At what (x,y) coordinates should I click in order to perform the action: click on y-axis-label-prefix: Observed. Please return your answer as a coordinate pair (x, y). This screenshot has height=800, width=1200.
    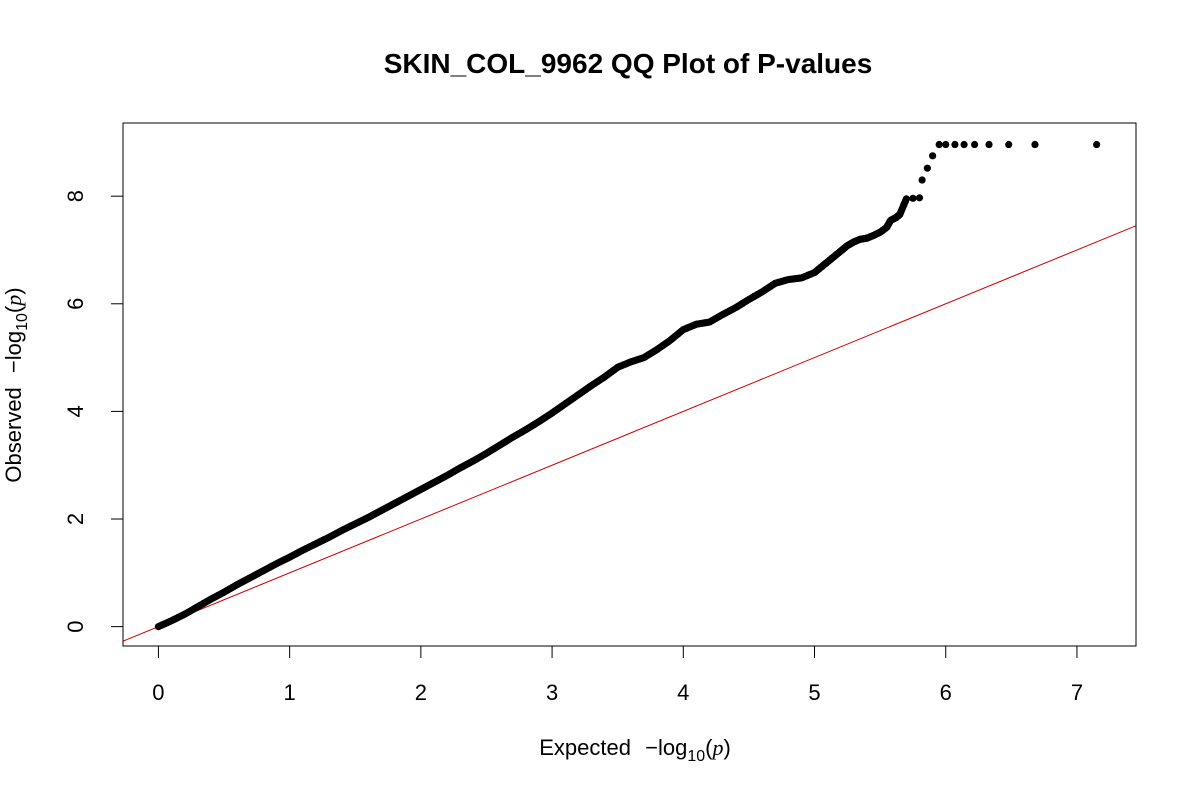
    Looking at the image, I should click on (13, 434).